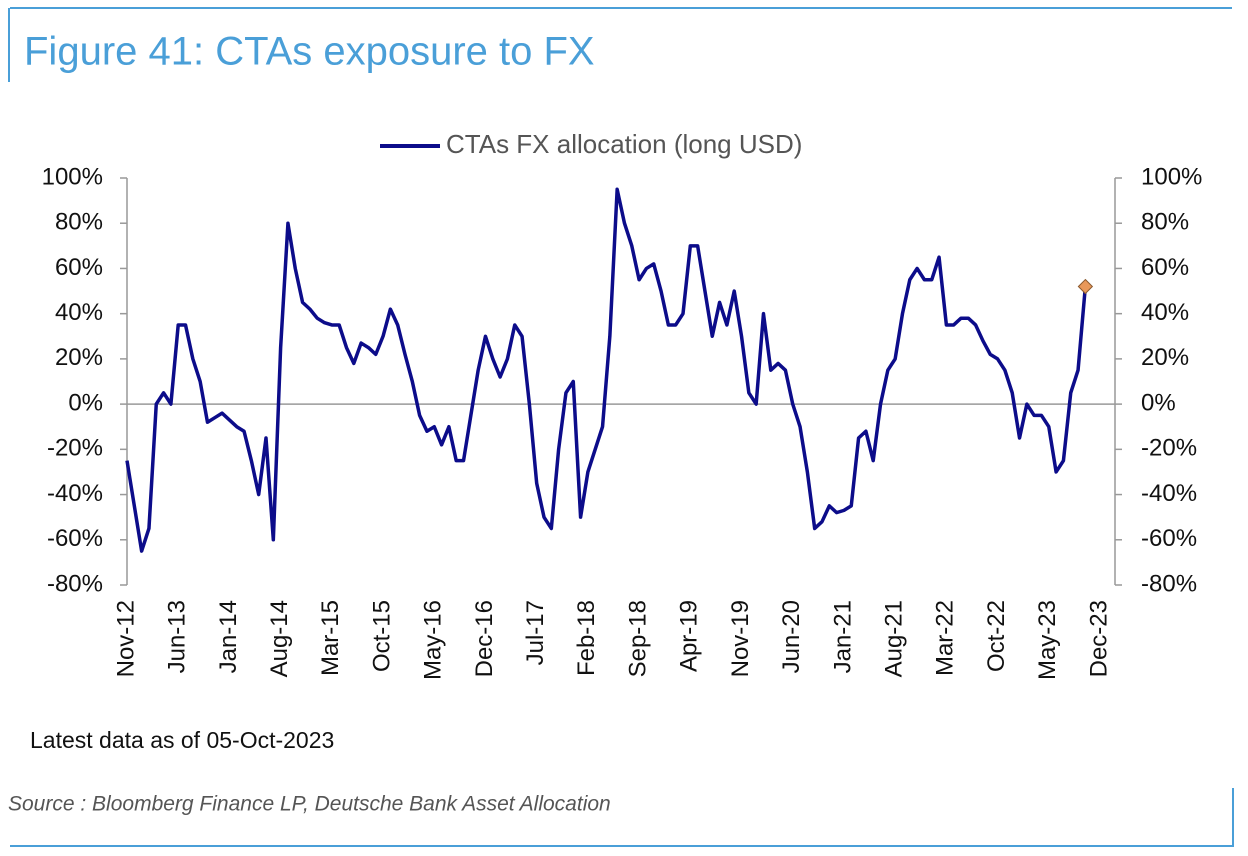 This screenshot has width=1248, height=856. Describe the element at coordinates (75, 538) in the screenshot. I see `y-tick-label: -60%` at that location.